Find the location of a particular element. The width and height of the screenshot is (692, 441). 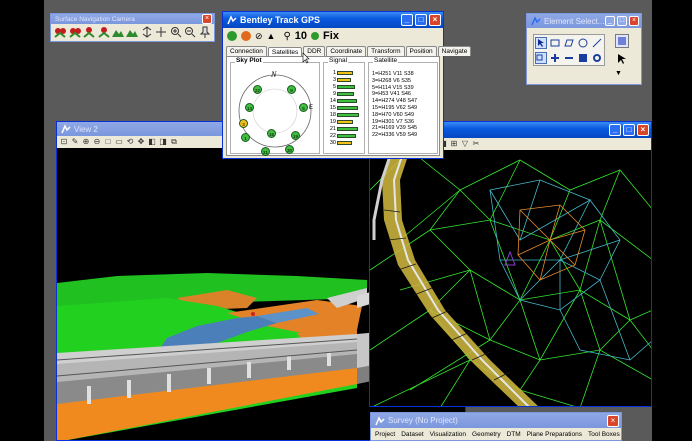

survey-title: Survey (No Project) is located at coordinates (423, 420).